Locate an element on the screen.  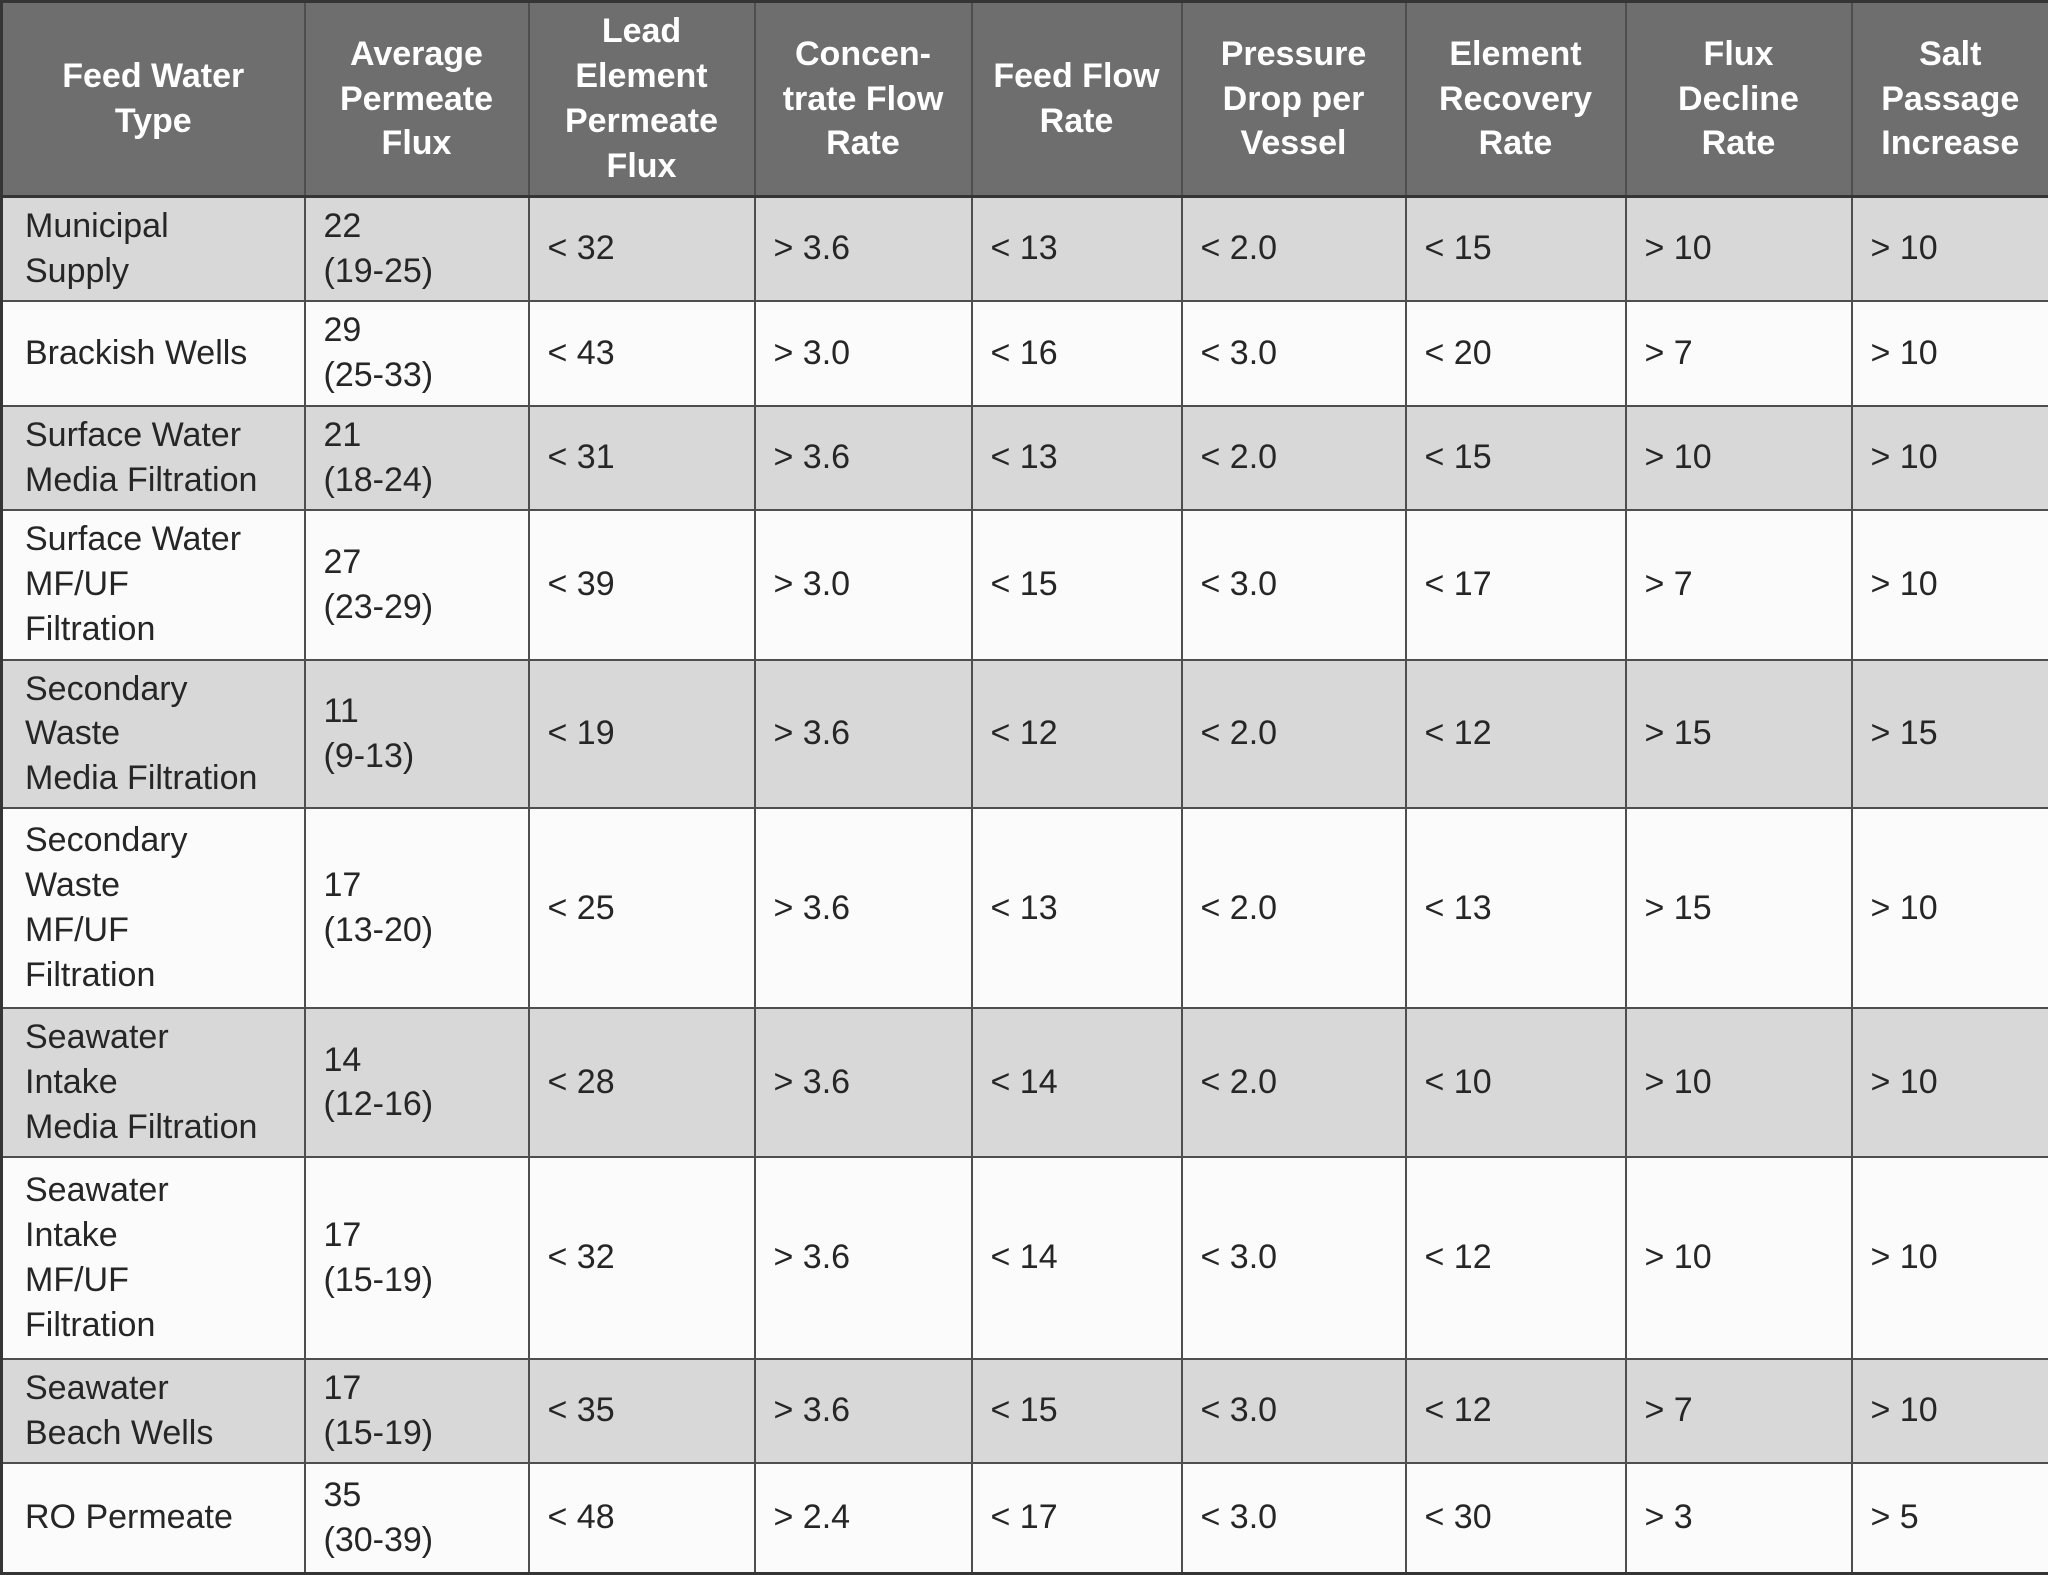
header-cell-2: Average Permeate Flux is located at coordinates (417, 99).